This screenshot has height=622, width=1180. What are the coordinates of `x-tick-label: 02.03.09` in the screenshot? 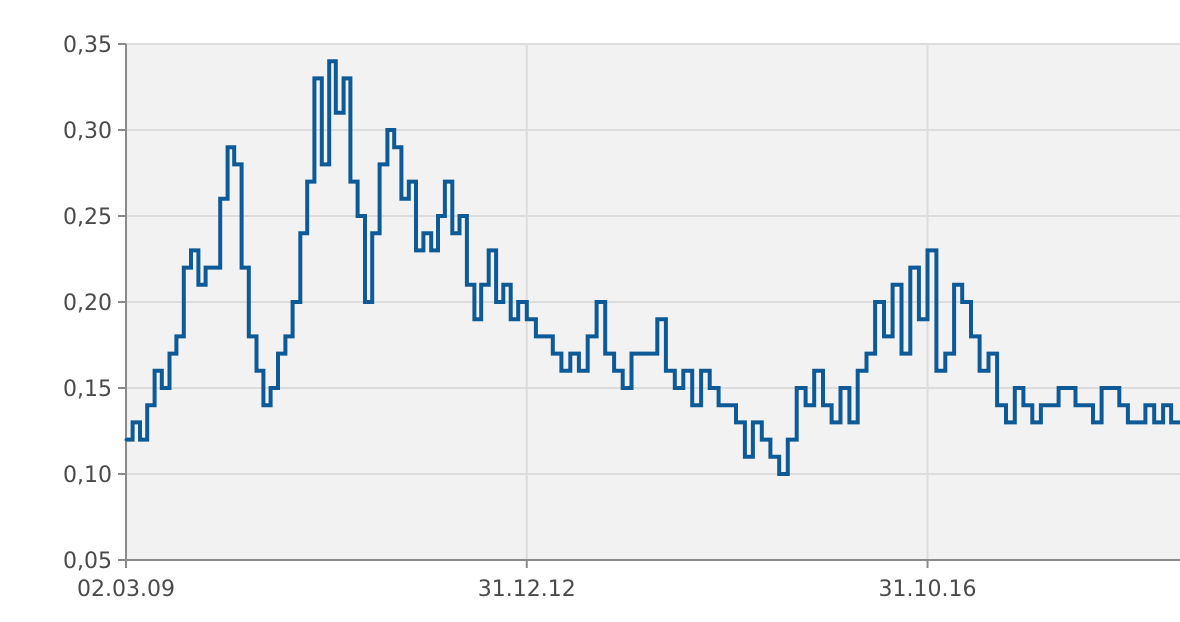 It's located at (126, 589).